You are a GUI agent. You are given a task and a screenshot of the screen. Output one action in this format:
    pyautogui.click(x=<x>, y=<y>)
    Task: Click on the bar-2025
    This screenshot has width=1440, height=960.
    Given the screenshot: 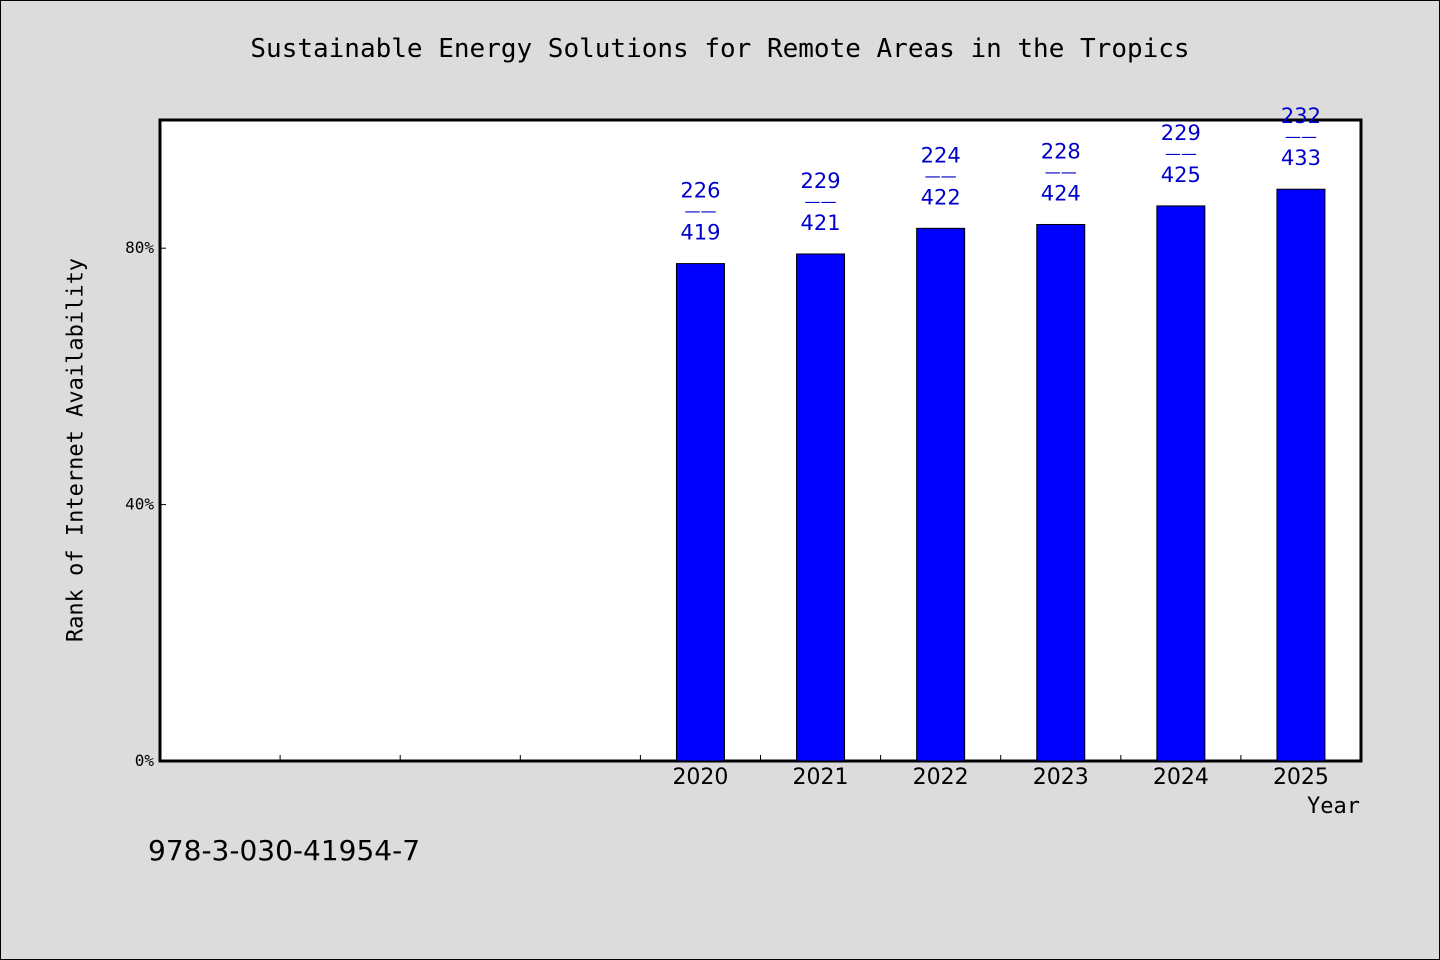 What is the action you would take?
    pyautogui.click(x=1301, y=475)
    